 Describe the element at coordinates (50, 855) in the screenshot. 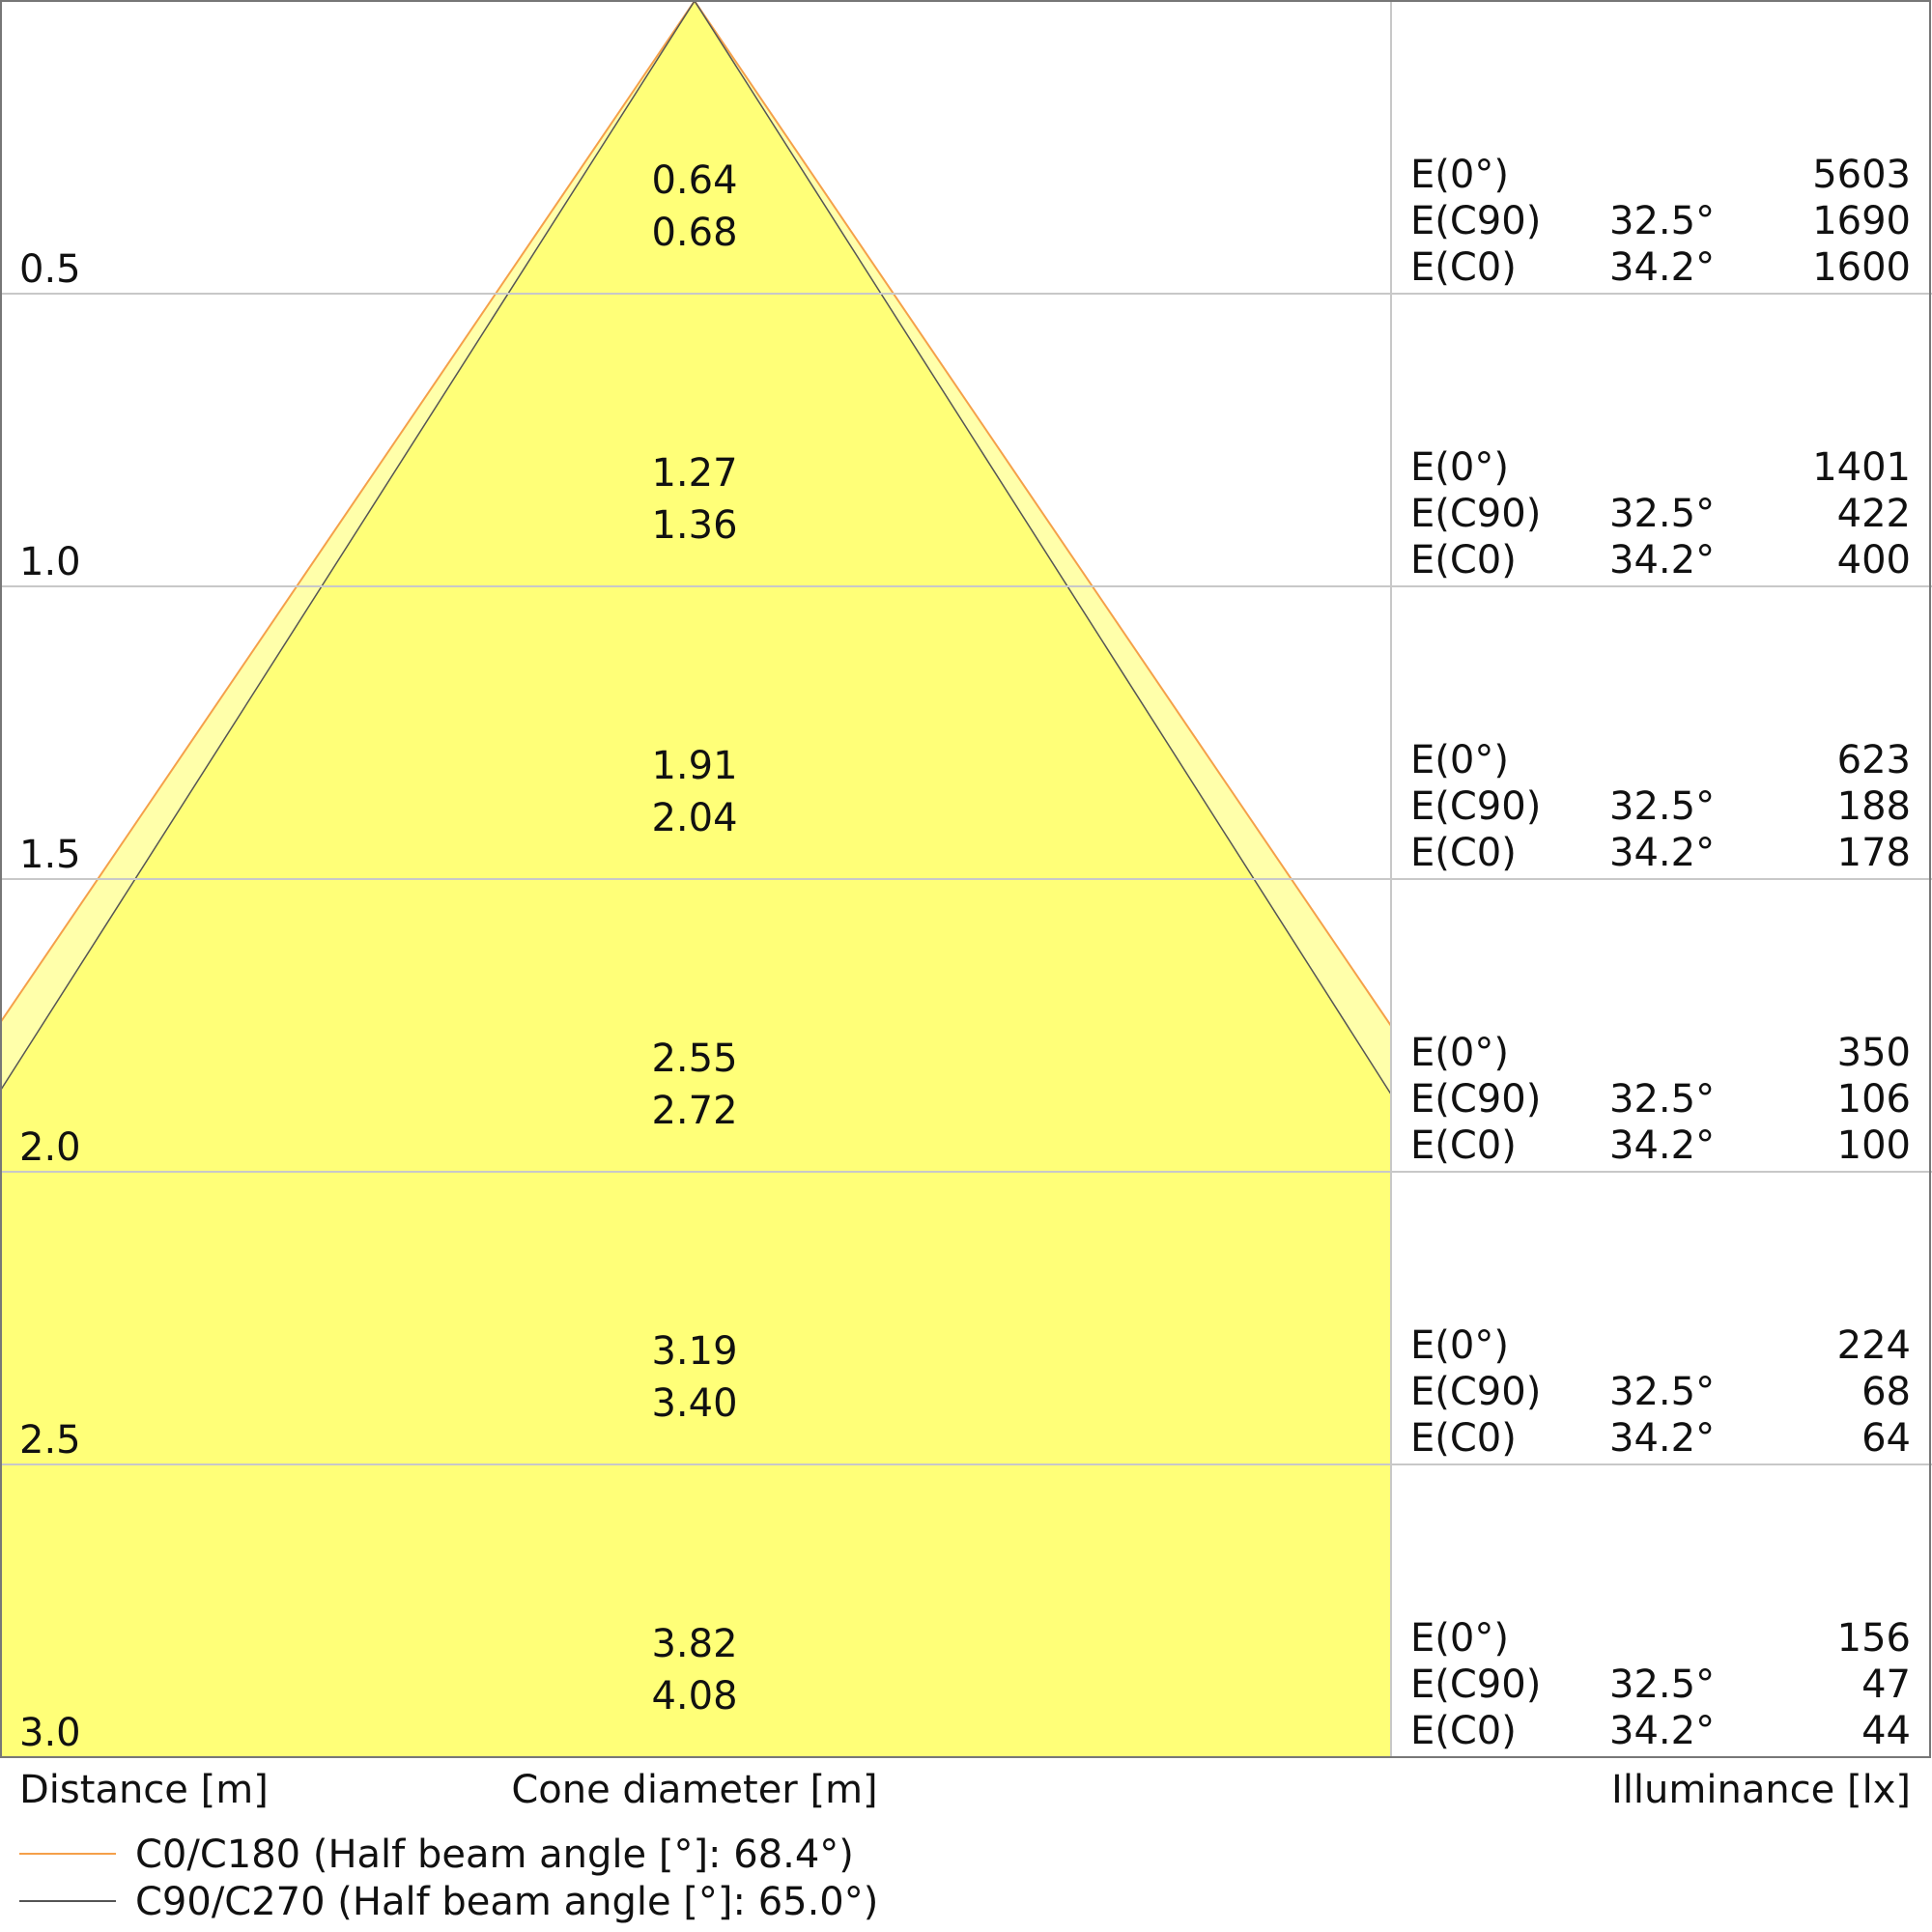

I see `distance-tick-label: 1.5` at that location.